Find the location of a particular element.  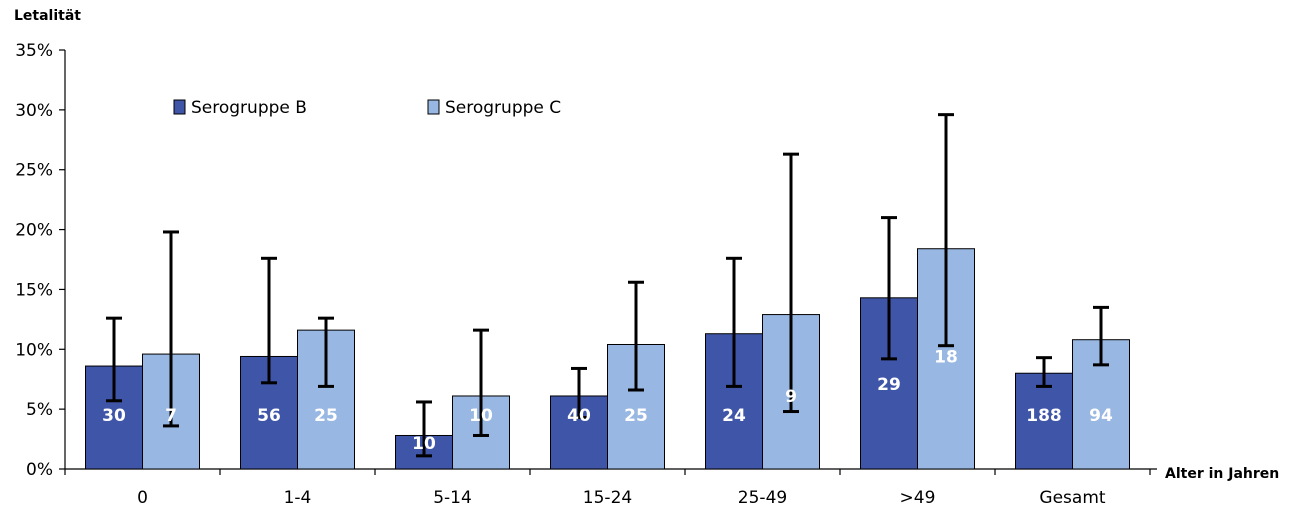

data-label: 30 is located at coordinates (114, 416).